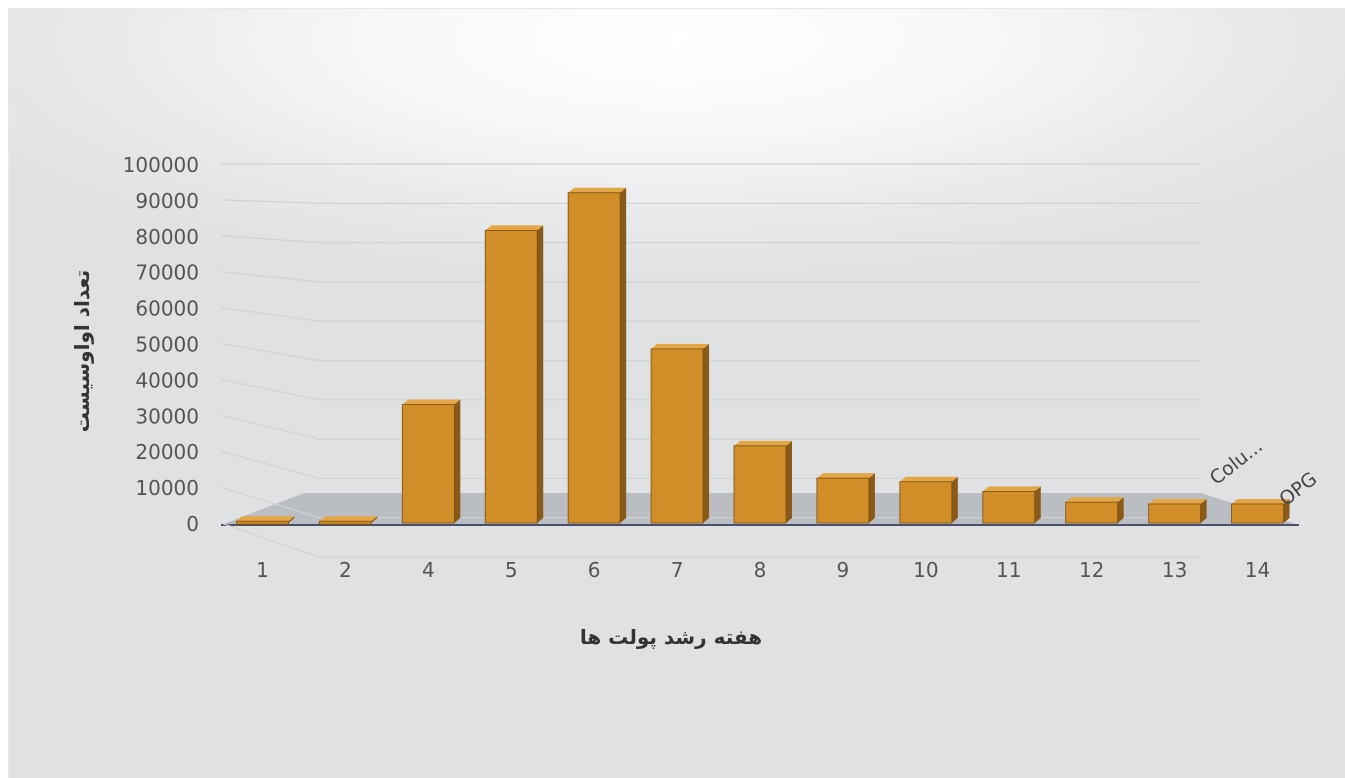  Describe the element at coordinates (1008, 570) in the screenshot. I see `x-tick-label: 11` at that location.